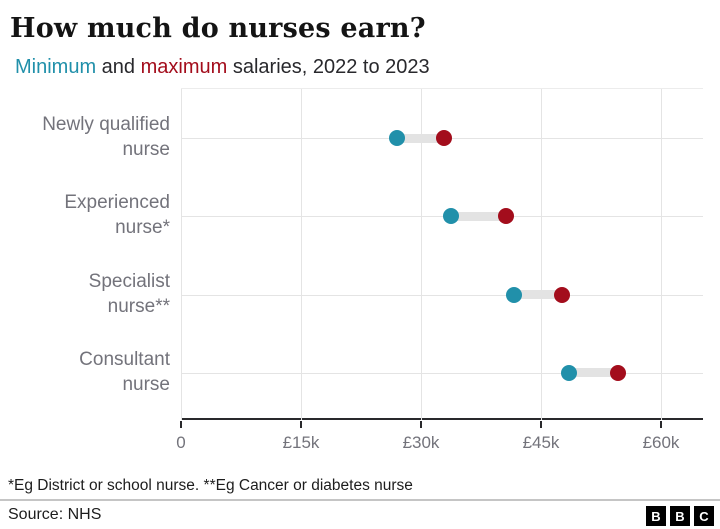  Describe the element at coordinates (55, 514) in the screenshot. I see `source-label: Source: NHS` at that location.